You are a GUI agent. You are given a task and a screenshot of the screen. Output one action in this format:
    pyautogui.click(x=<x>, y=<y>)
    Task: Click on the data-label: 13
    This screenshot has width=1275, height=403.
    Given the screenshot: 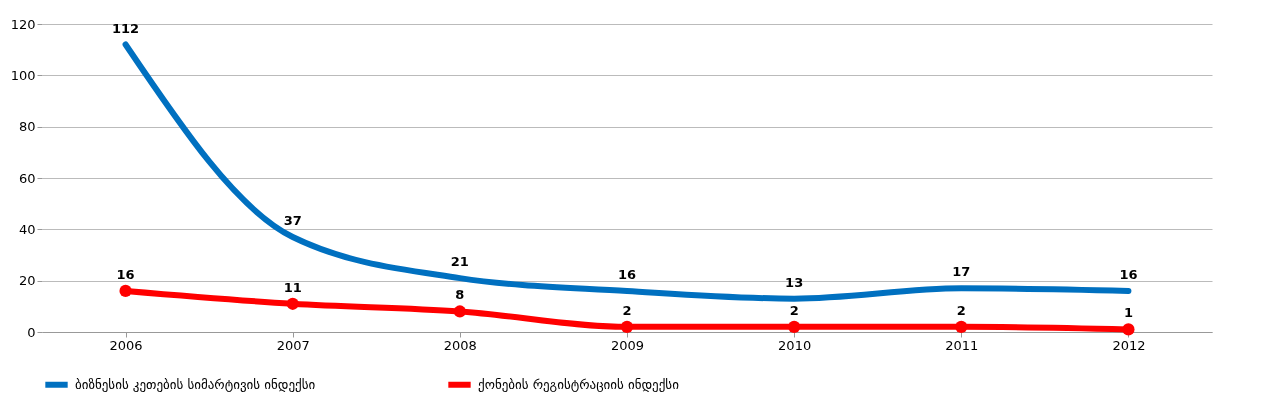 What is the action you would take?
    pyautogui.click(x=794, y=282)
    